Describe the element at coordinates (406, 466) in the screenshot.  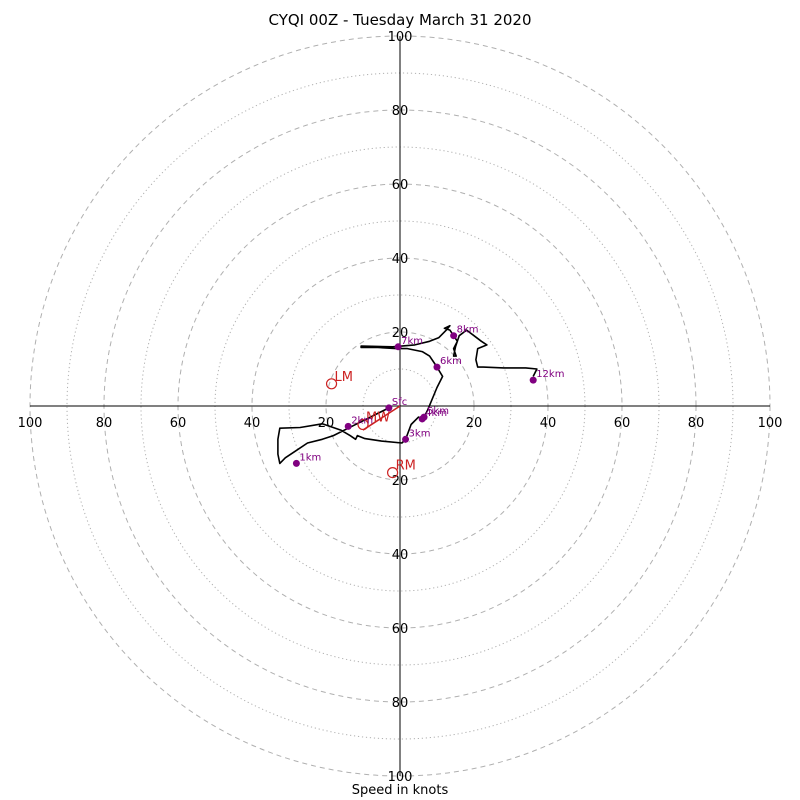
I see `storm-motion-label: RM` at that location.